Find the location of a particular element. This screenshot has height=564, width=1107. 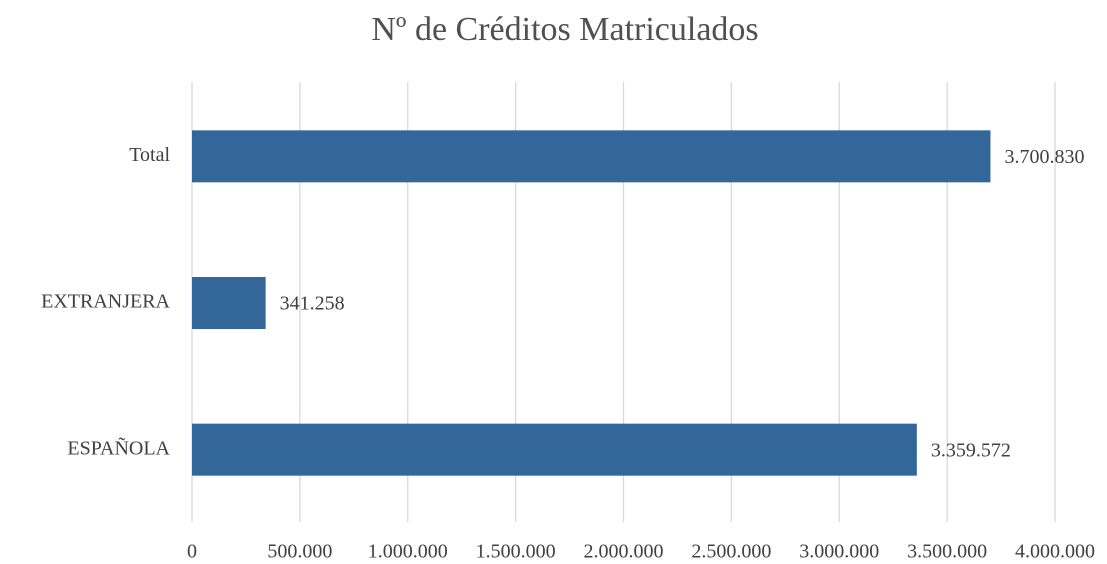

x-tick-label: 1.500.000 is located at coordinates (516, 552).